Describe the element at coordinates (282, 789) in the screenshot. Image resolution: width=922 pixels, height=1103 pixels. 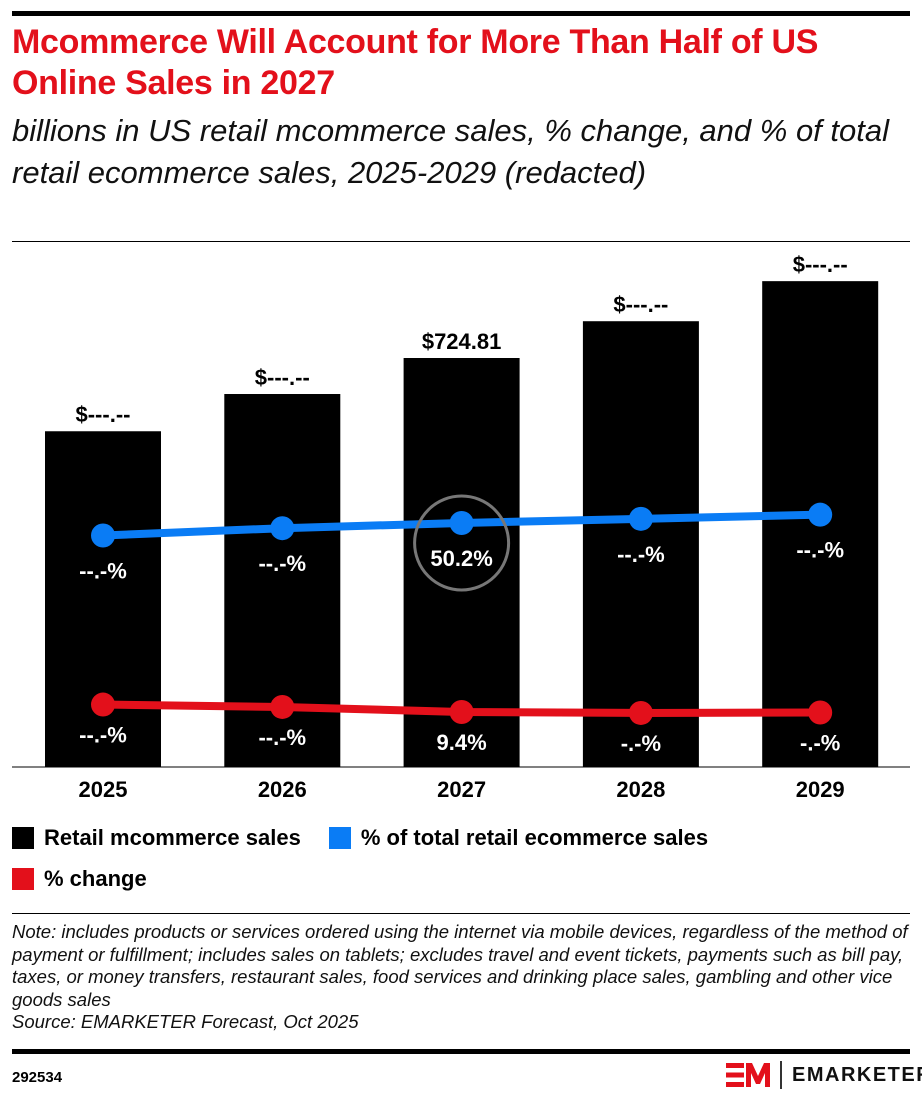
I see `x-tick-label: 2026` at that location.